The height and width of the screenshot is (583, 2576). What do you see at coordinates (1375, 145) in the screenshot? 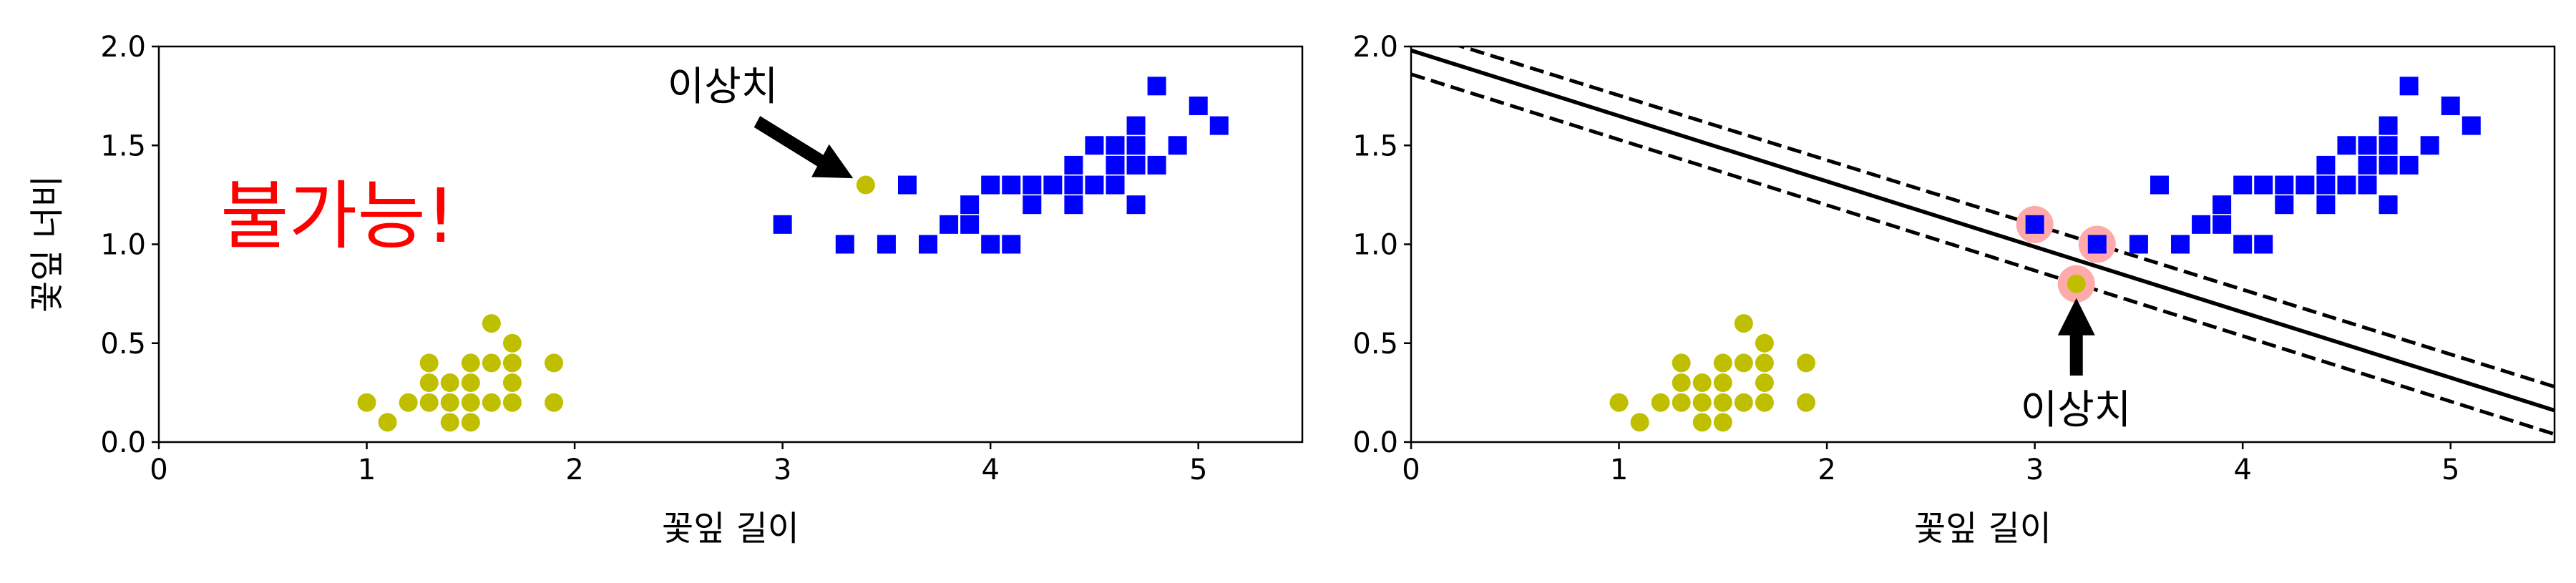
I see `y-tick-label: 1.5` at bounding box center [1375, 145].